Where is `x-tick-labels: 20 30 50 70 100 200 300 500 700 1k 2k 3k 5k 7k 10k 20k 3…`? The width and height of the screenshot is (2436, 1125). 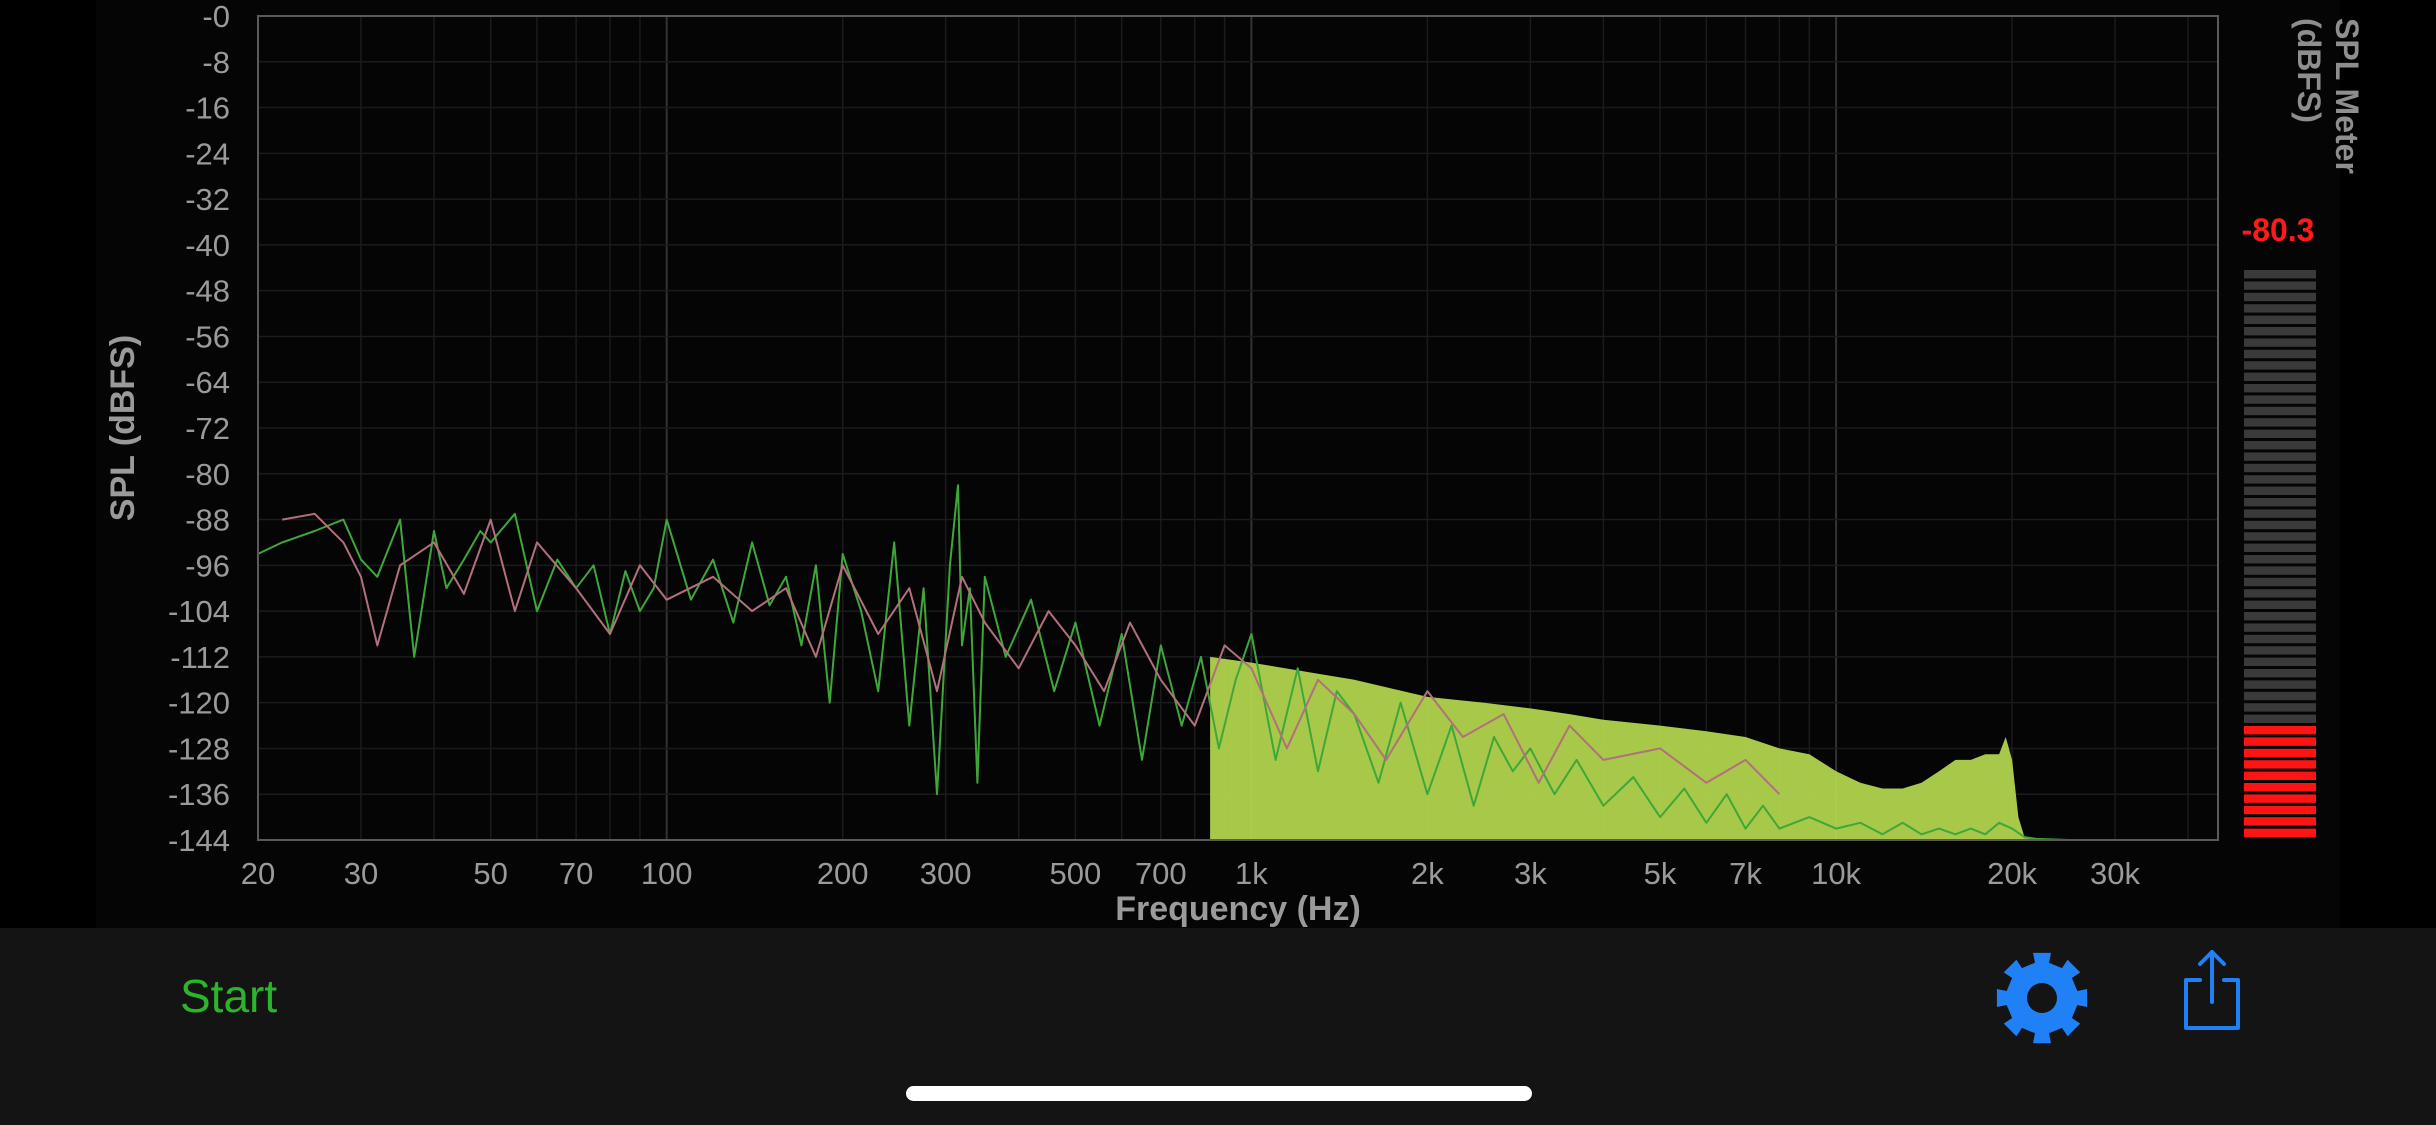
x-tick-labels: 20 30 50 70 100 200 300 500 700 1k 2k 3k 5k 7k 10k 20k 3… is located at coordinates (1191, 873).